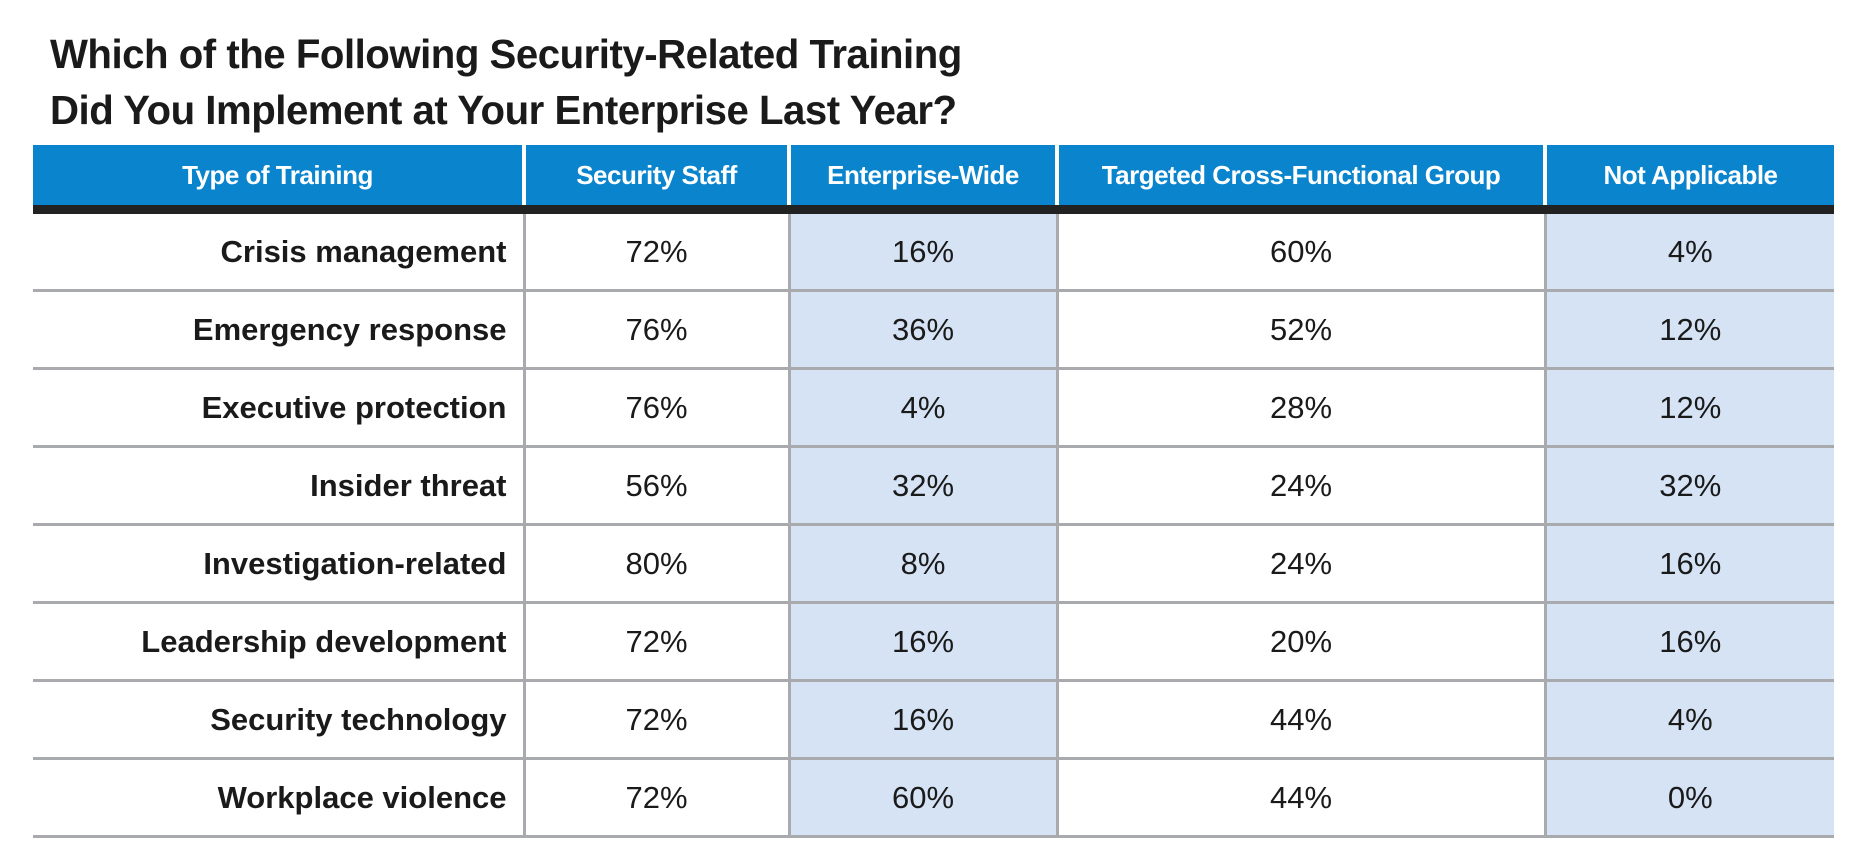 The height and width of the screenshot is (868, 1866). I want to click on row-label: Security technology, so click(278, 720).